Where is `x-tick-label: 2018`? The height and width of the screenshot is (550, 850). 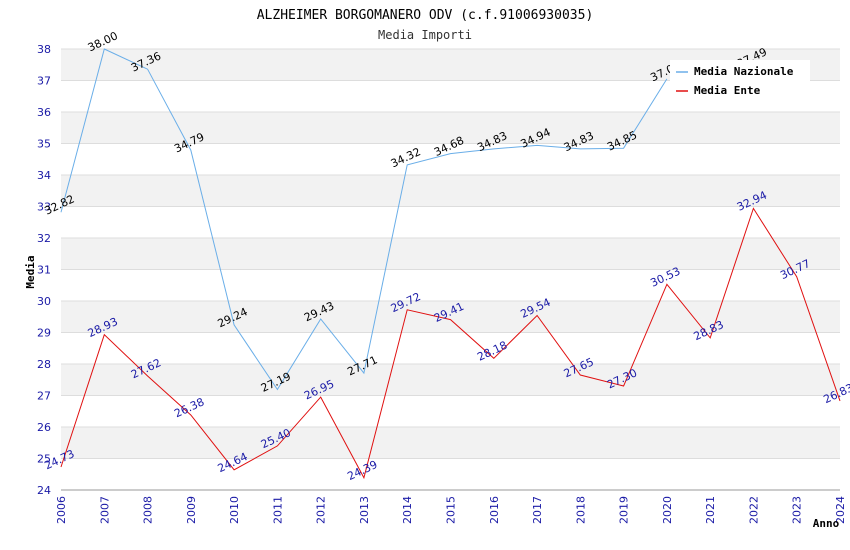 x-tick-label: 2018 is located at coordinates (580, 510).